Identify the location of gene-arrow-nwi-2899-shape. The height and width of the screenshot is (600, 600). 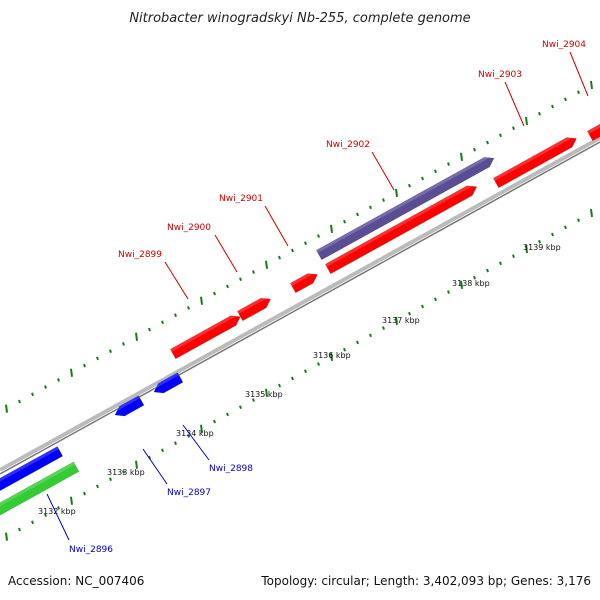
(205, 337).